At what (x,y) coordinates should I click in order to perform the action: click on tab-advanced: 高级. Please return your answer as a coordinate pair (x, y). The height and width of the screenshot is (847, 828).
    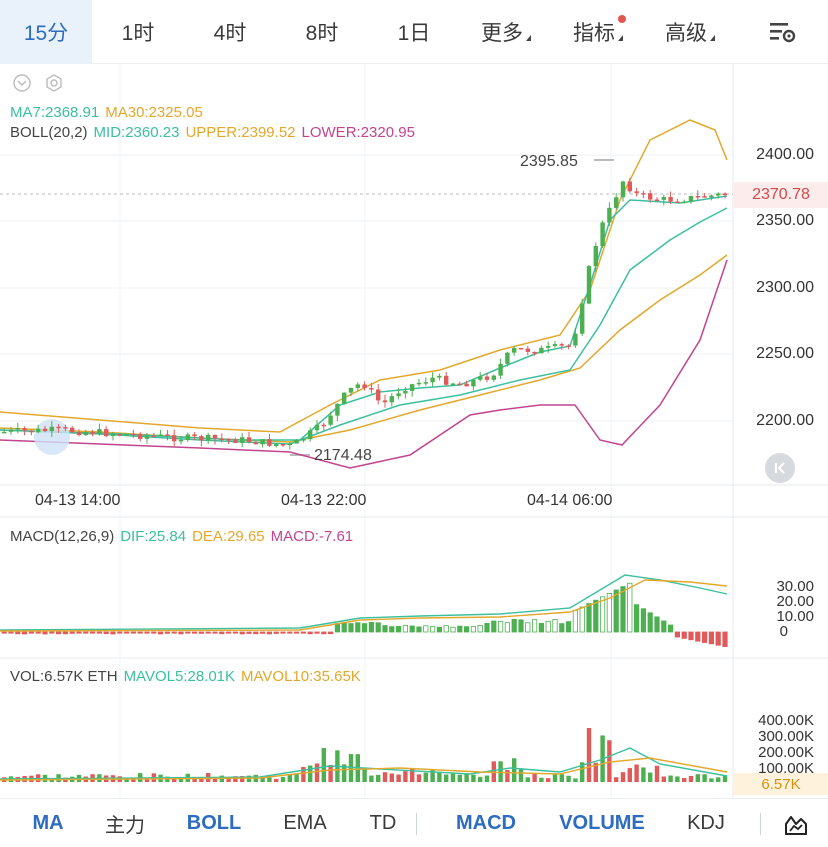
    Looking at the image, I should click on (690, 32).